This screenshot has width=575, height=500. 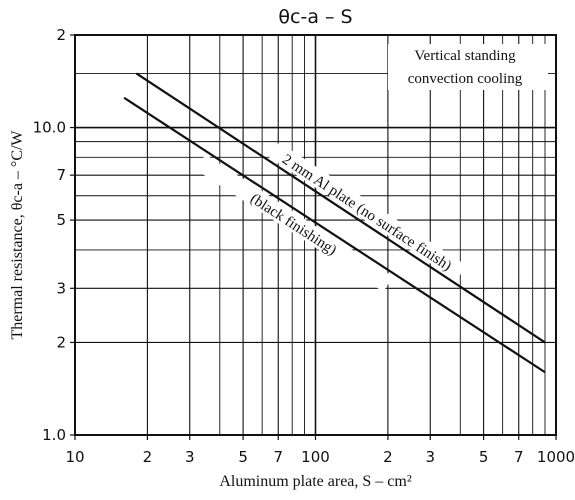 What do you see at coordinates (74, 457) in the screenshot?
I see `x-tick-label: 10` at bounding box center [74, 457].